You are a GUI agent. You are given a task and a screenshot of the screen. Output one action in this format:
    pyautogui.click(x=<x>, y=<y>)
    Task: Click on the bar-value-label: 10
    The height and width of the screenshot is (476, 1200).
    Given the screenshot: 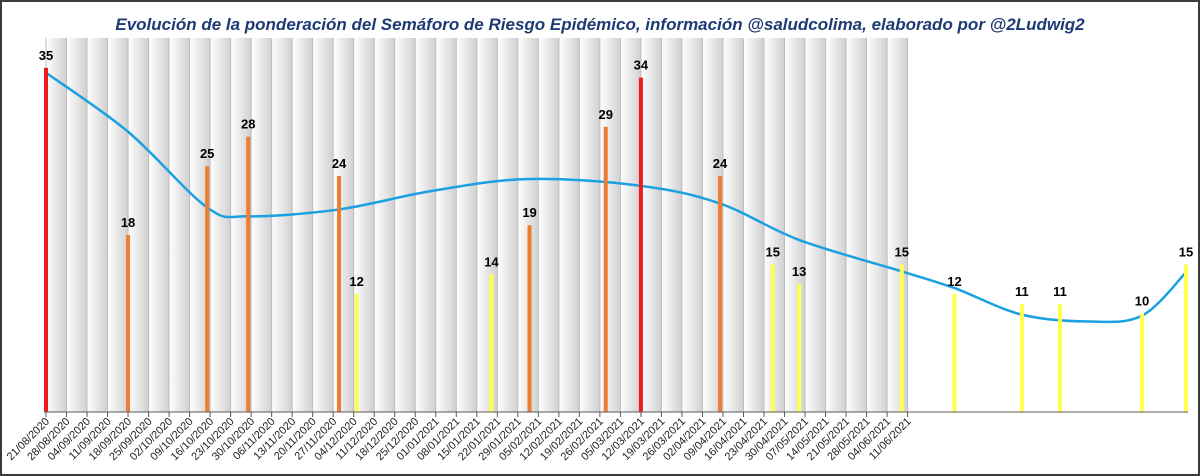 What is the action you would take?
    pyautogui.click(x=1142, y=301)
    